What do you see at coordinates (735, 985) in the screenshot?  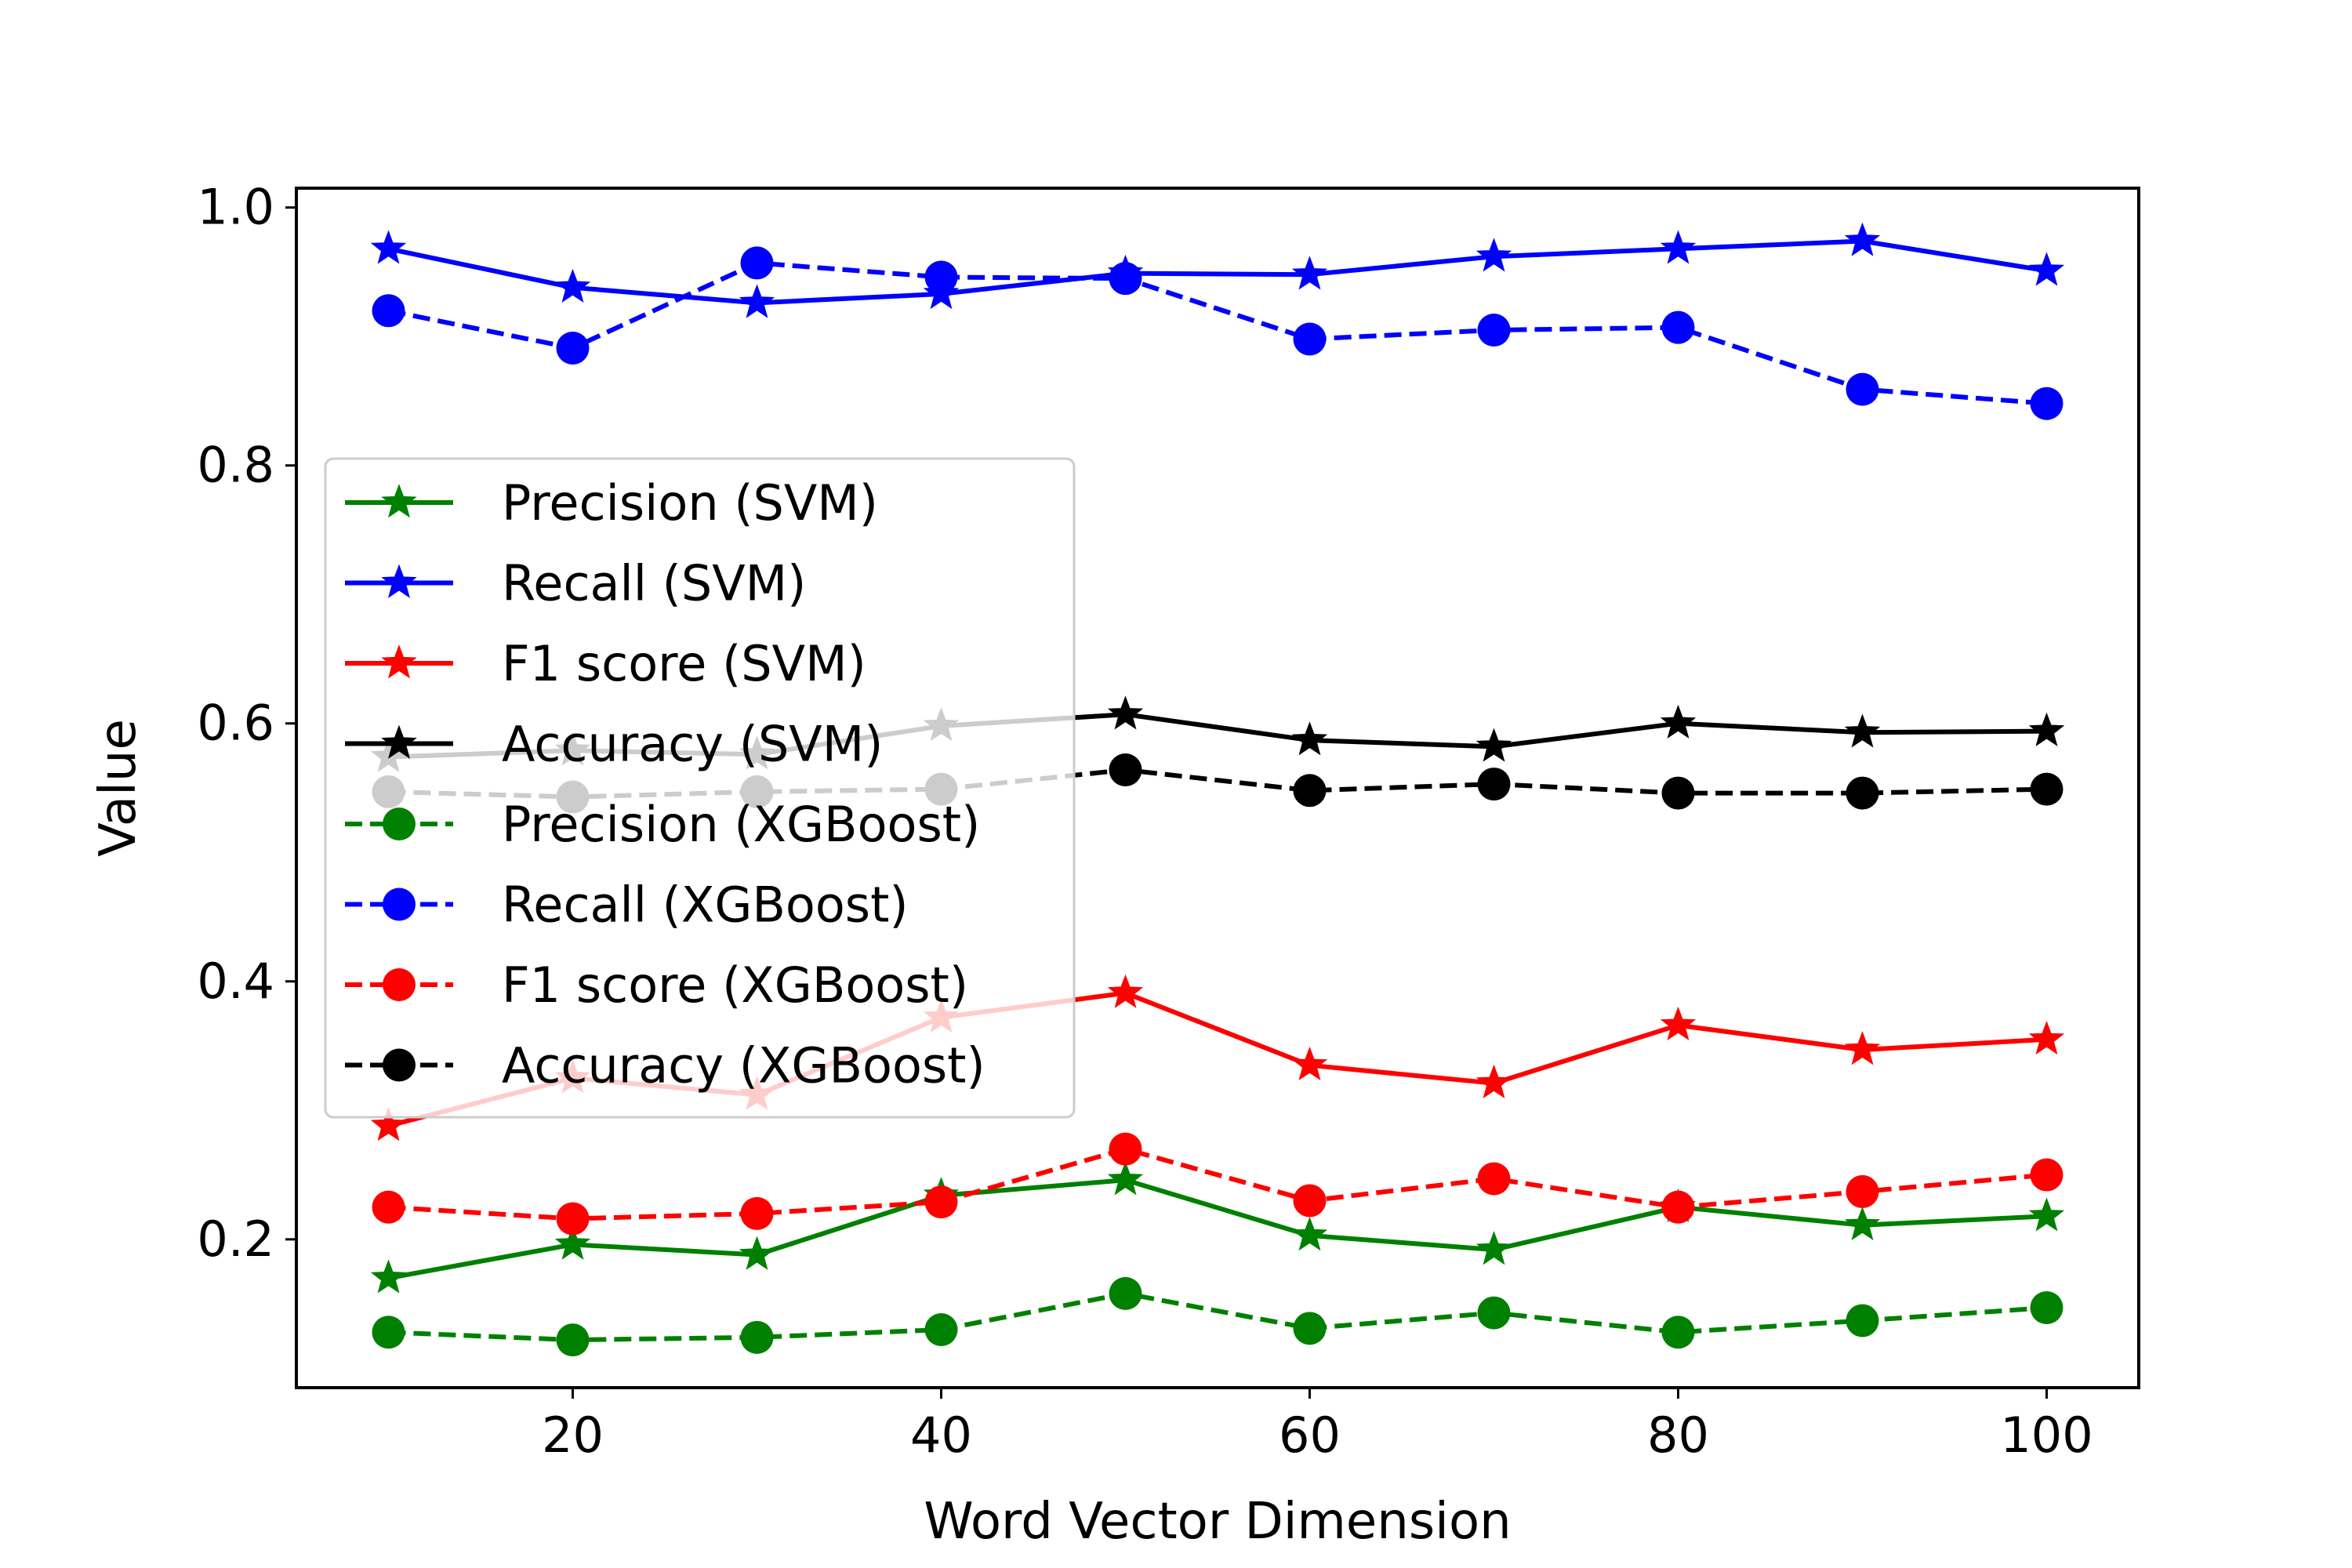 I see `legend-label: F1 score (XGBoost)` at bounding box center [735, 985].